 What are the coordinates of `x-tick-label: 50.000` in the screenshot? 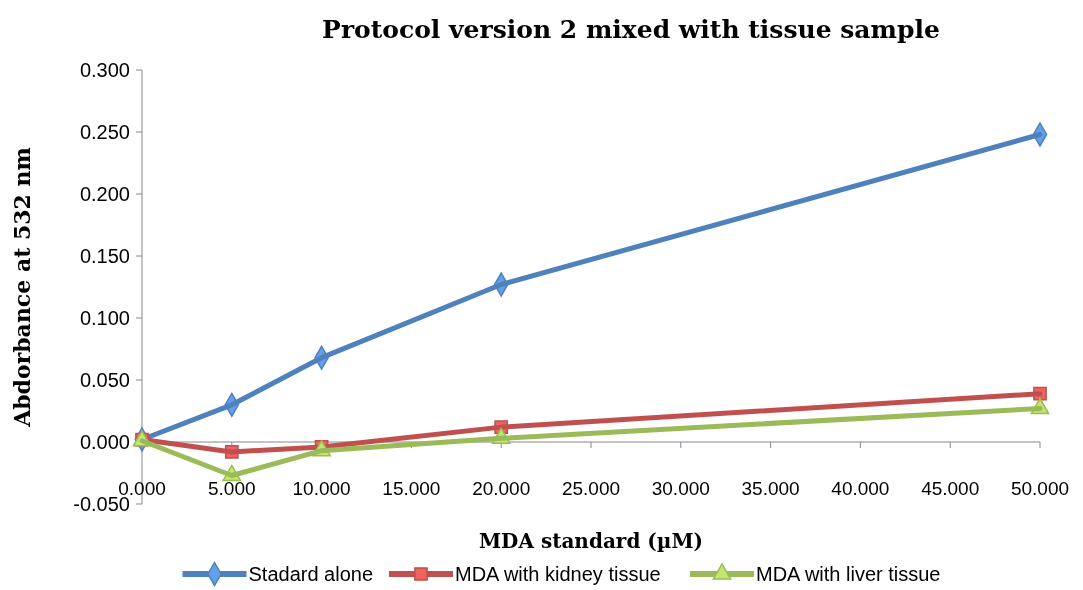 It's located at (1040, 488).